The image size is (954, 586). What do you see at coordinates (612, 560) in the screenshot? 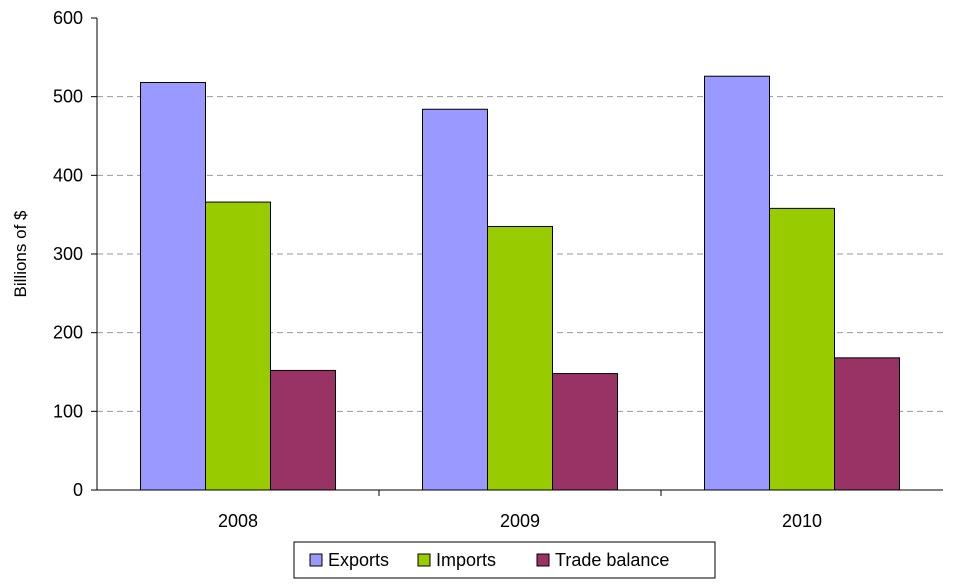
I see `legend-label-trade-balance: Trade balance` at bounding box center [612, 560].